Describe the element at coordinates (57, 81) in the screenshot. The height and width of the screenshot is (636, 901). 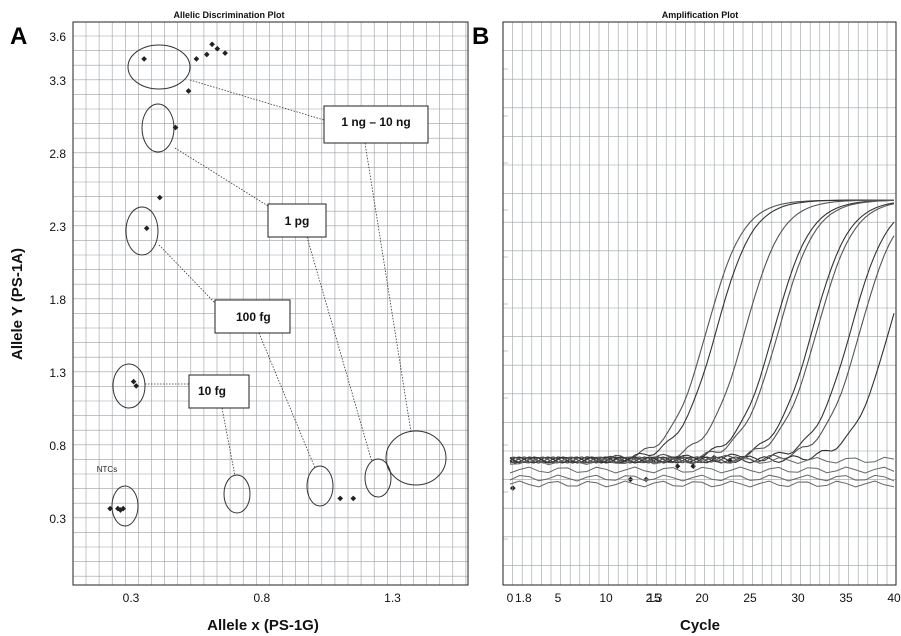
I see `y-tick-label: 3.3` at that location.